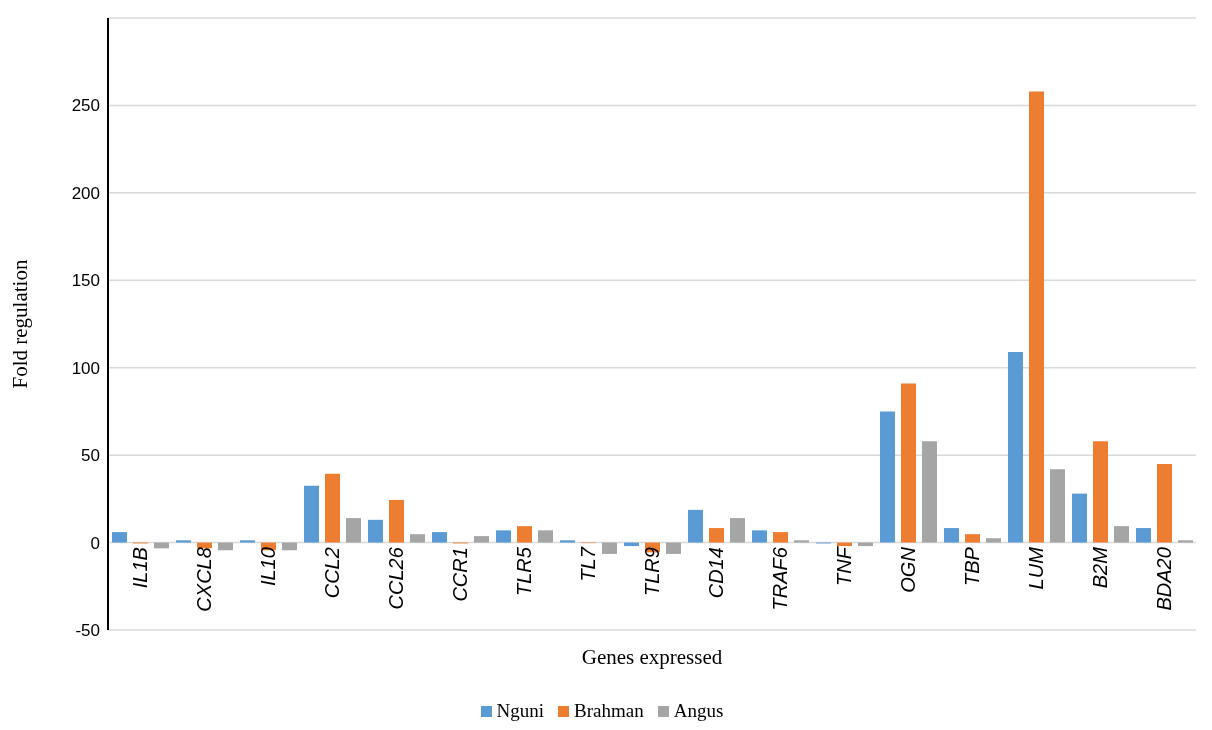 Image resolution: width=1212 pixels, height=730 pixels. What do you see at coordinates (85, 193) in the screenshot?
I see `y-tick-label: 200` at bounding box center [85, 193].